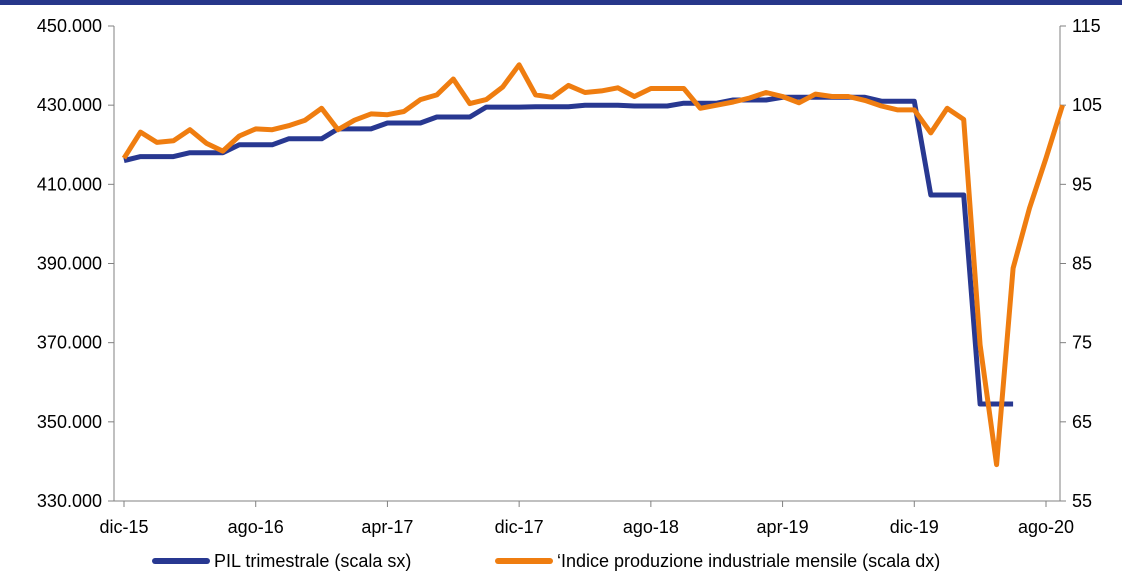  I want to click on legend-swatch-pil, so click(181, 561).